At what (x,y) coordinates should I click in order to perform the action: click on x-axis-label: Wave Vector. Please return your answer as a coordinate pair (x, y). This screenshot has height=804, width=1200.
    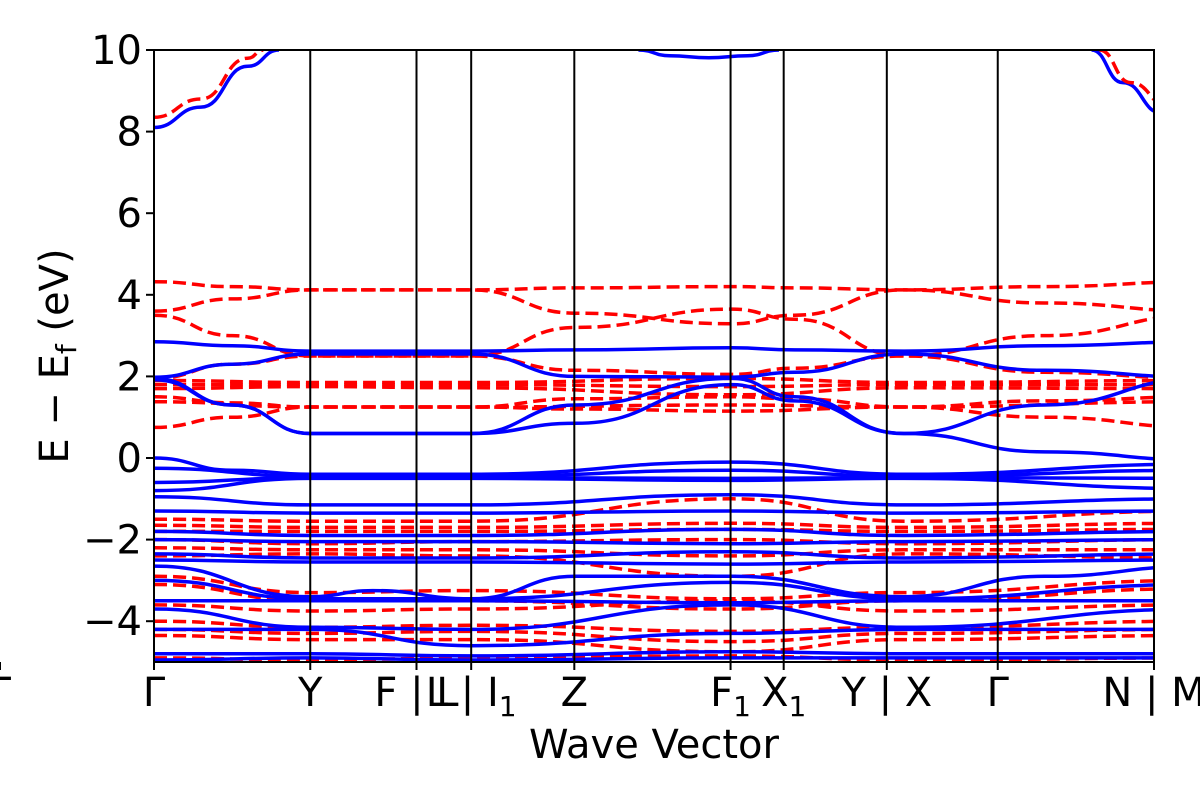
    Looking at the image, I should click on (654, 745).